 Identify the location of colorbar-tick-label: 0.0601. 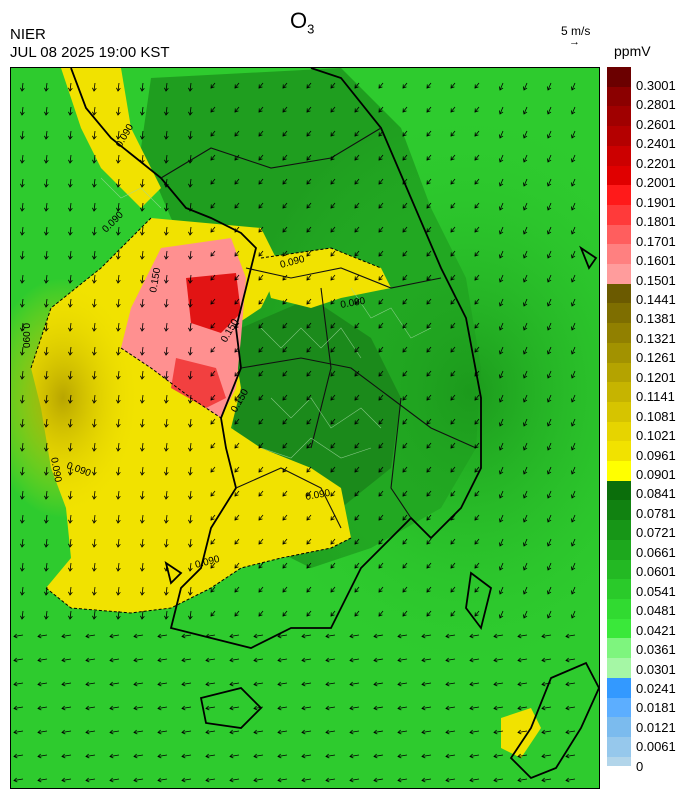
(656, 572).